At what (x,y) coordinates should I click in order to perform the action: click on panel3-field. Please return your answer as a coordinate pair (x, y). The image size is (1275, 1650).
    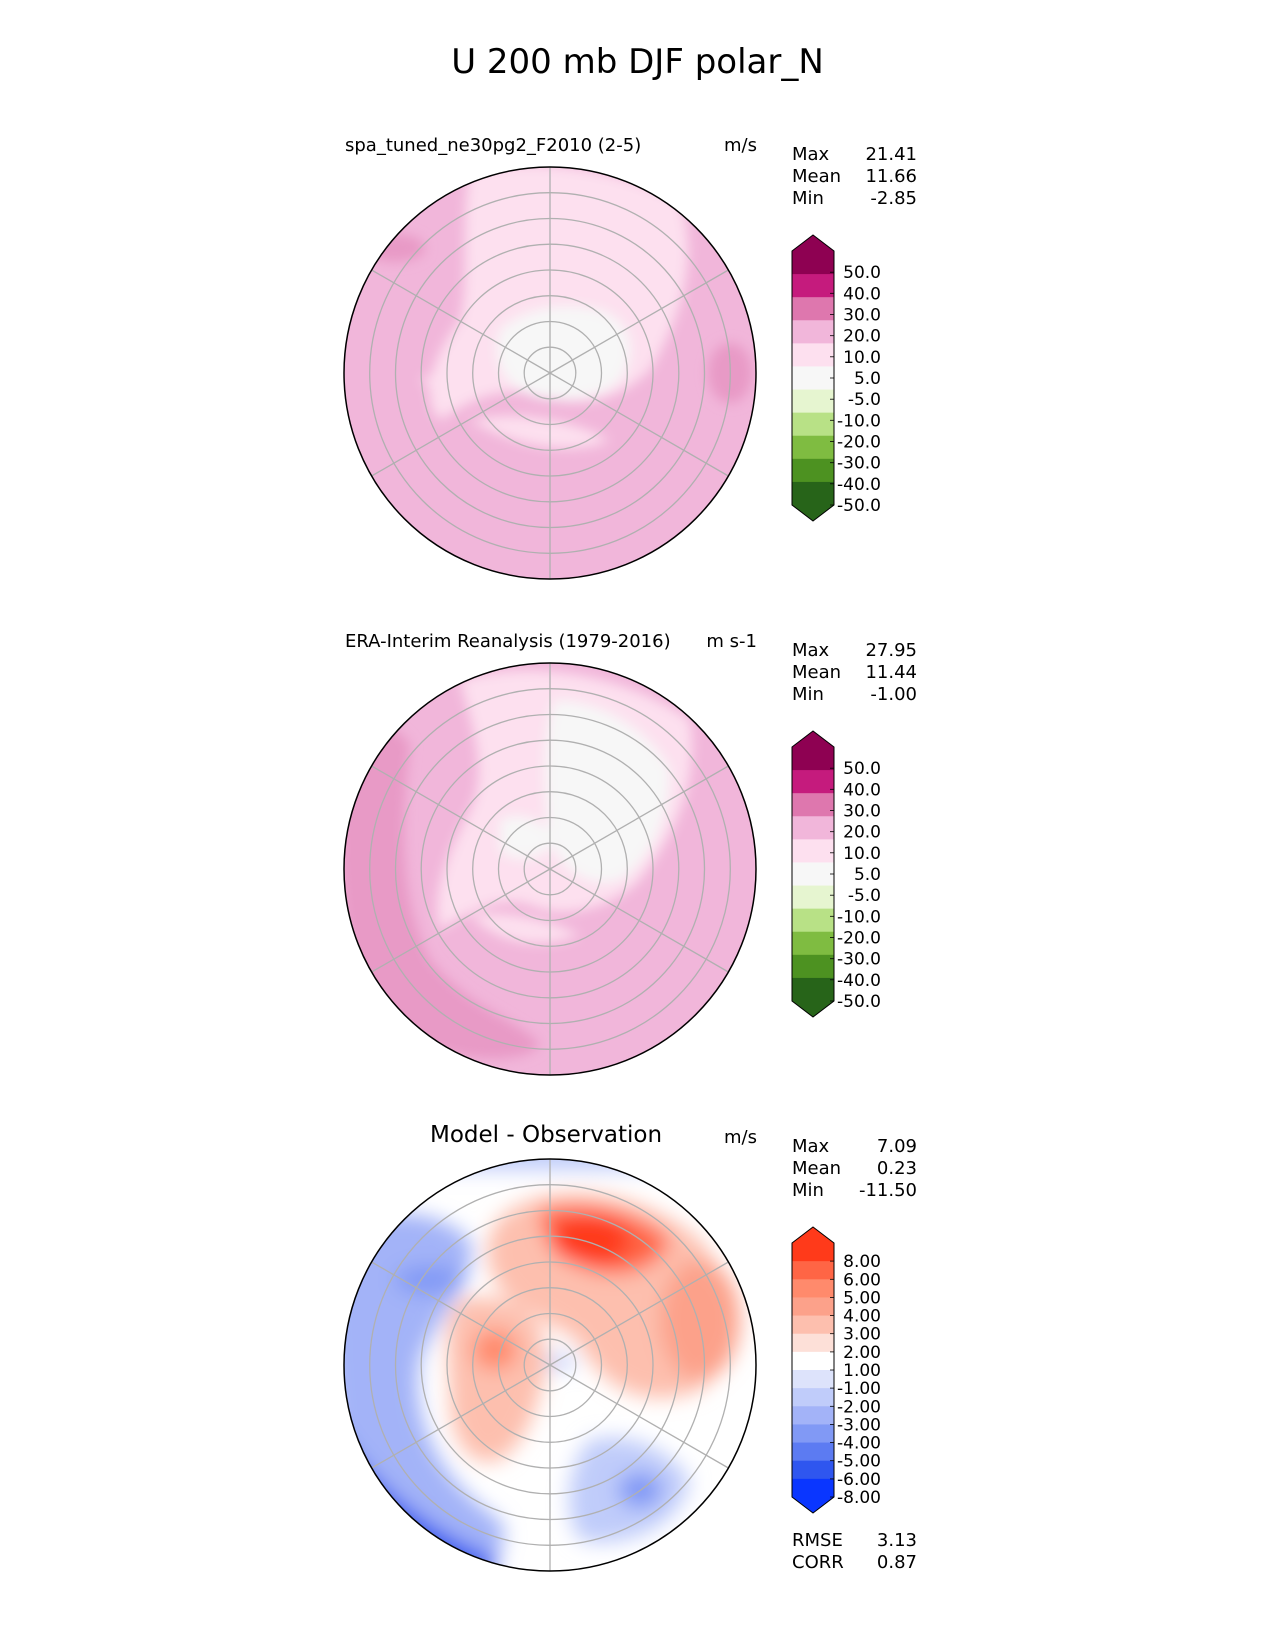
    Looking at the image, I should click on (550, 1365).